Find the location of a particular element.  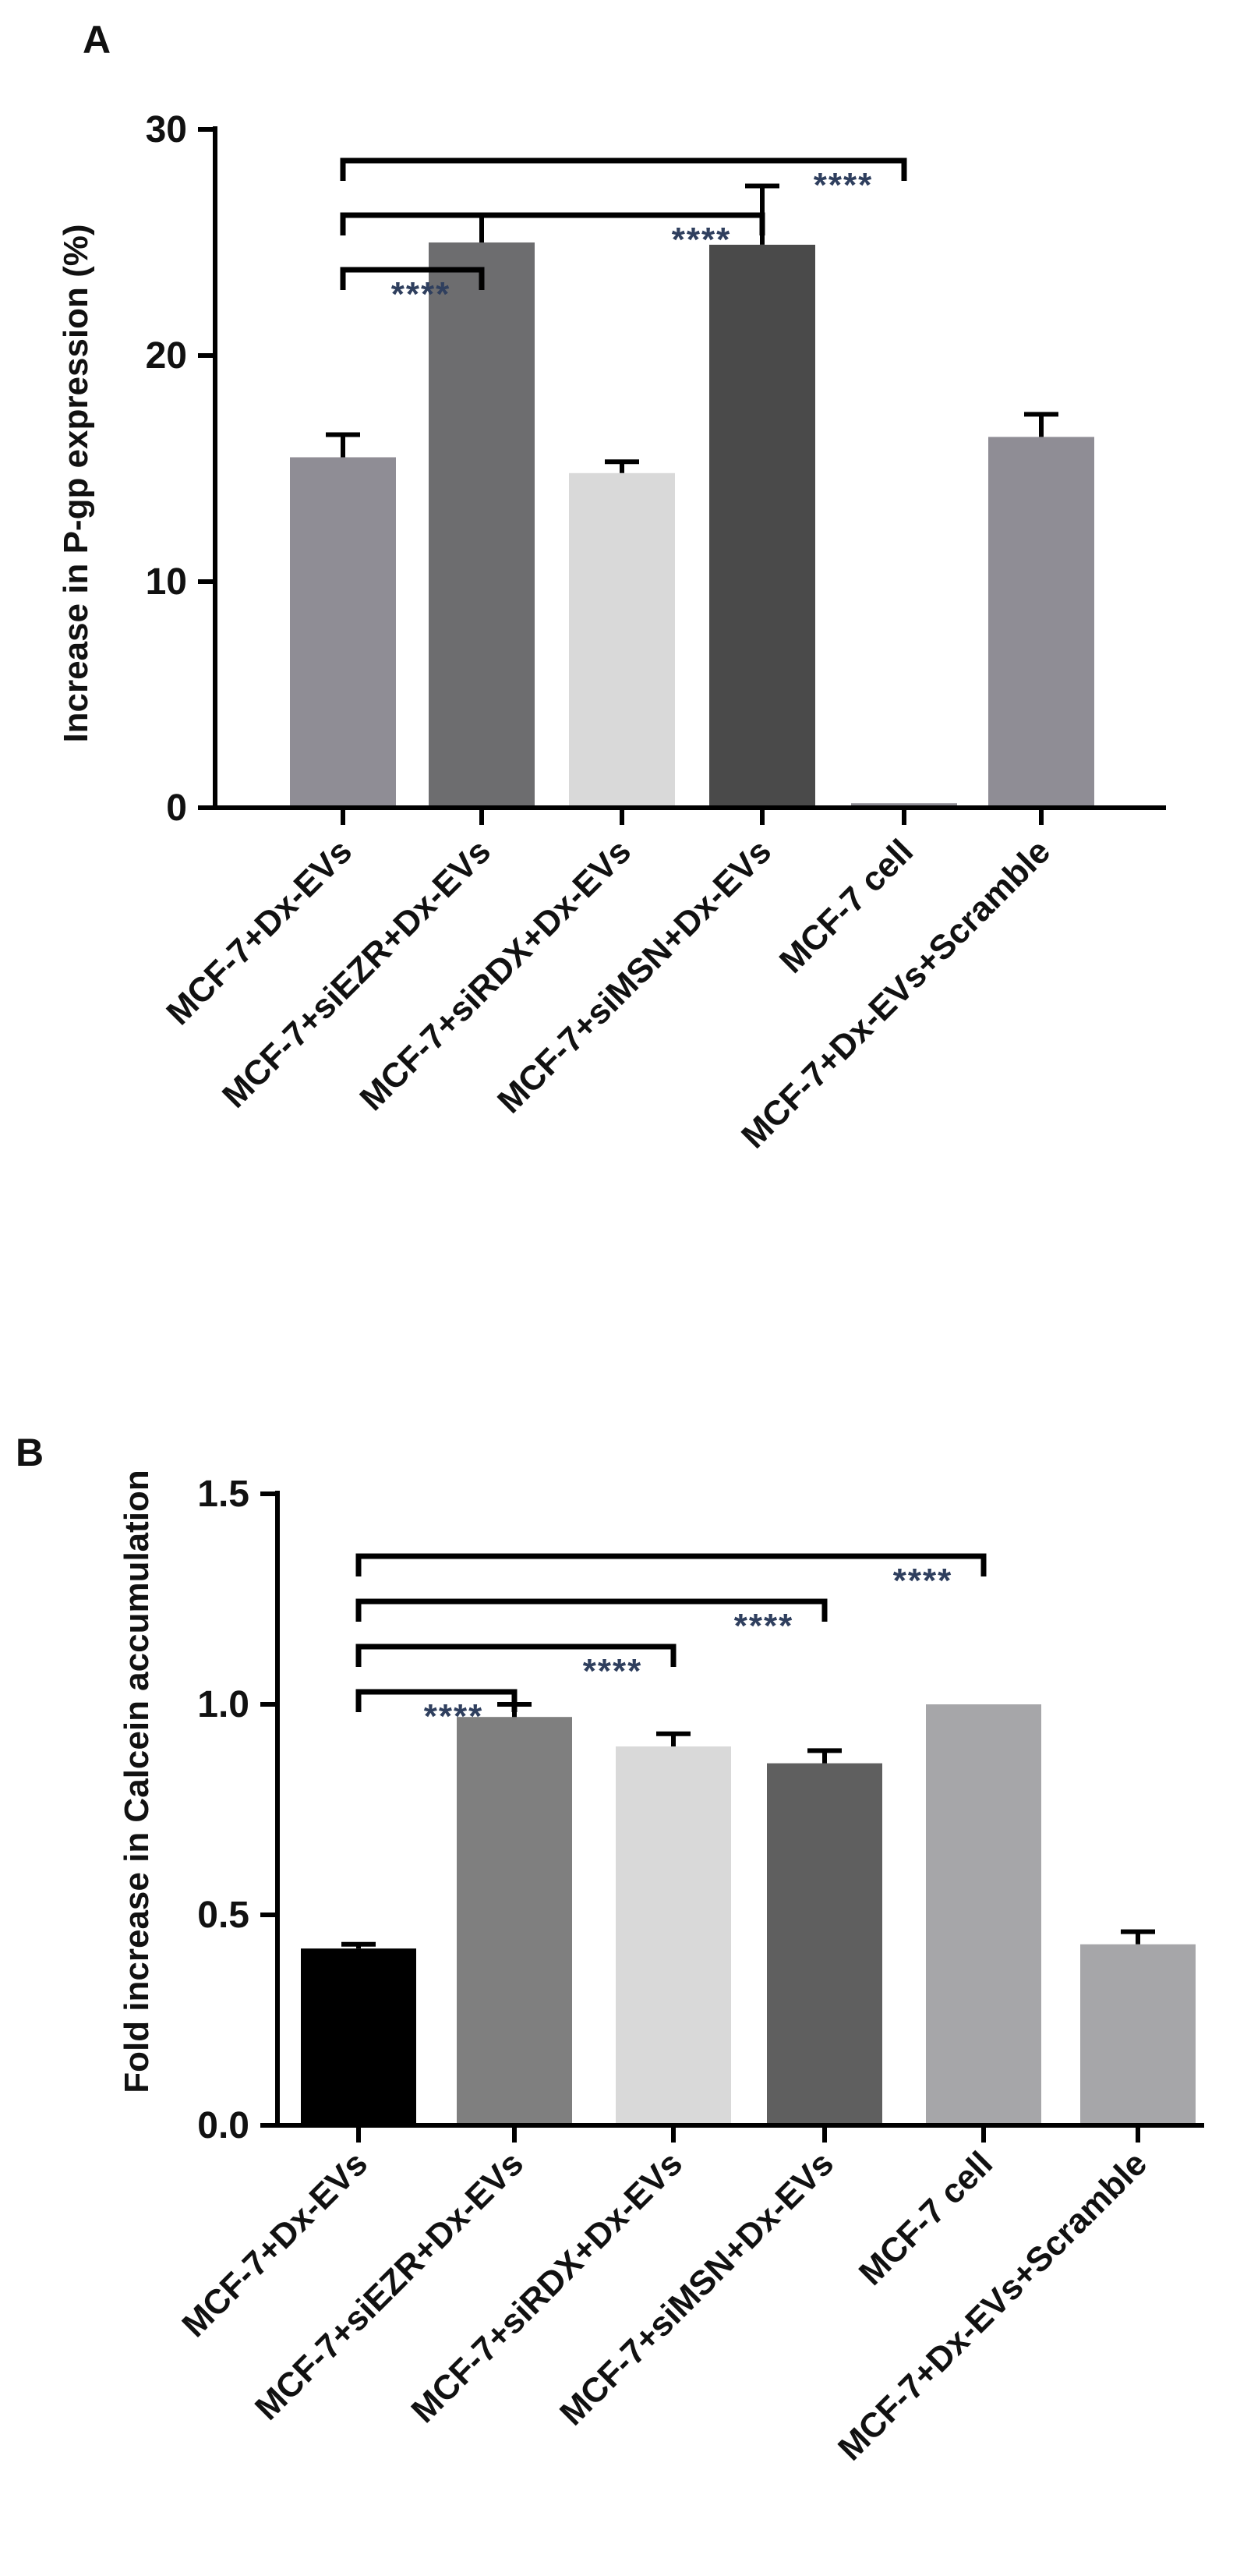

panel-a-y-axis-label: Increase in P-gp expression (%) is located at coordinates (76, 483).